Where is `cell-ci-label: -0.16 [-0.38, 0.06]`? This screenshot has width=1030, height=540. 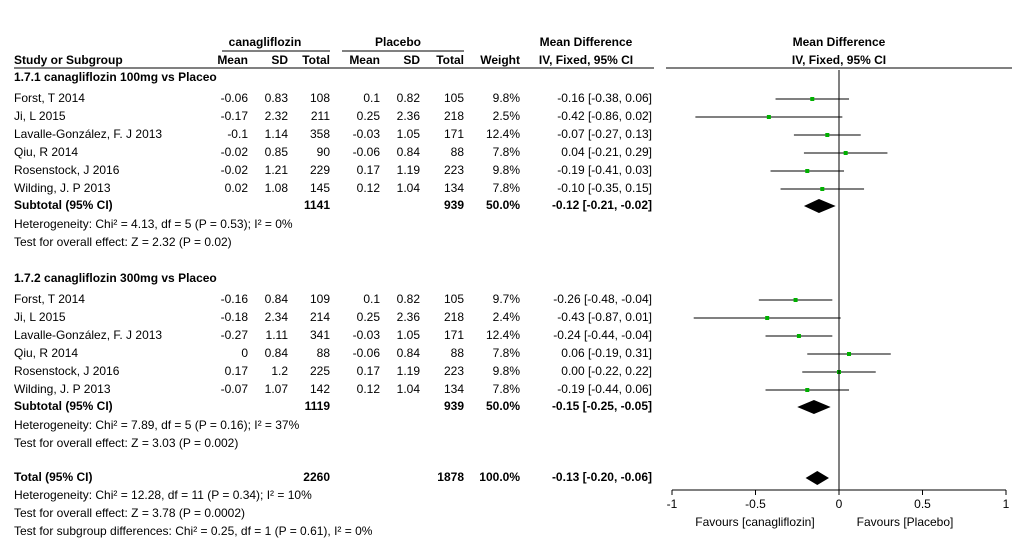
cell-ci-label: -0.16 [-0.38, 0.06] is located at coordinates (604, 98).